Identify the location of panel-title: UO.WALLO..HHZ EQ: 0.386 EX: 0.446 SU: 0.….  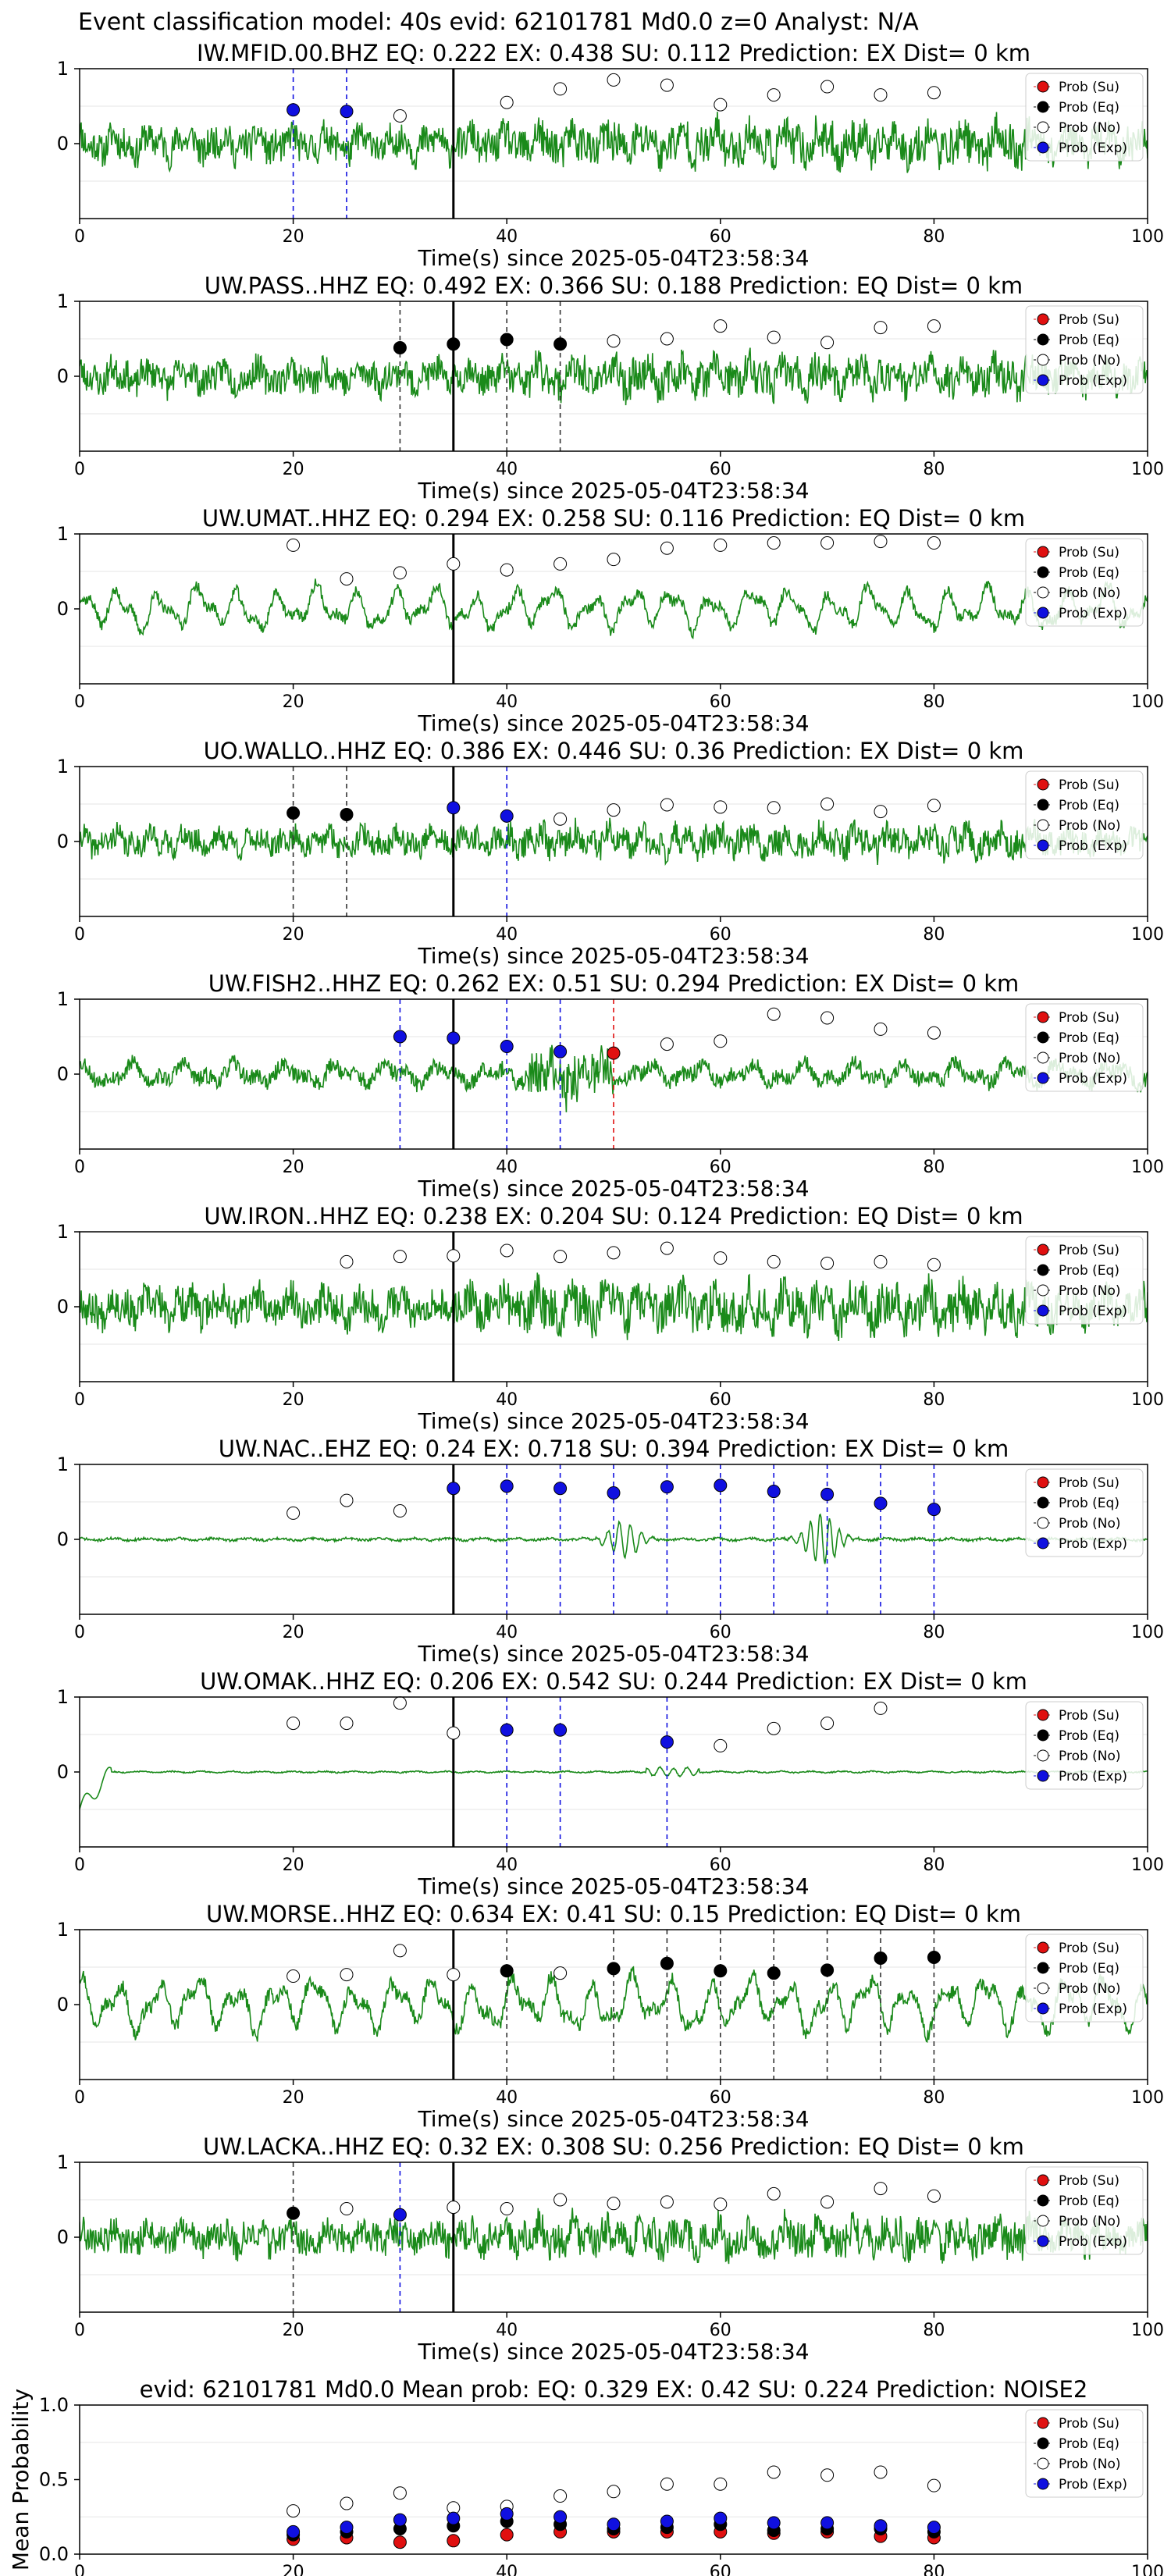
(614, 751).